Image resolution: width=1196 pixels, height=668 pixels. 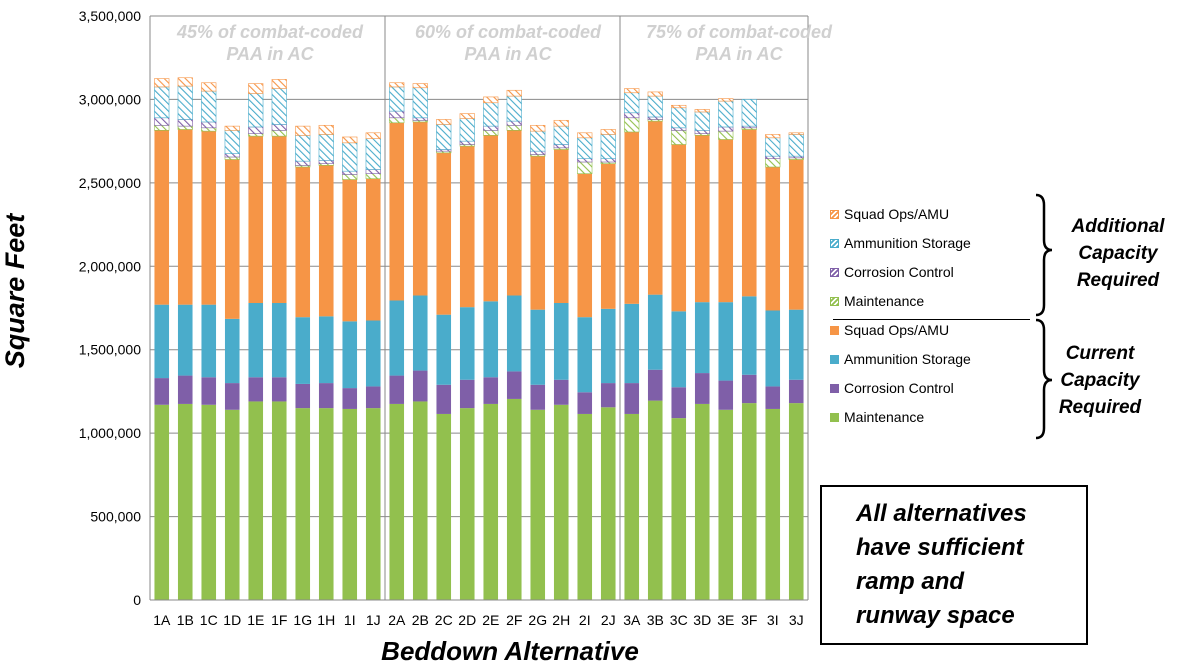 I want to click on bar-segment-3I-current-ammunition-storage, so click(x=773, y=348).